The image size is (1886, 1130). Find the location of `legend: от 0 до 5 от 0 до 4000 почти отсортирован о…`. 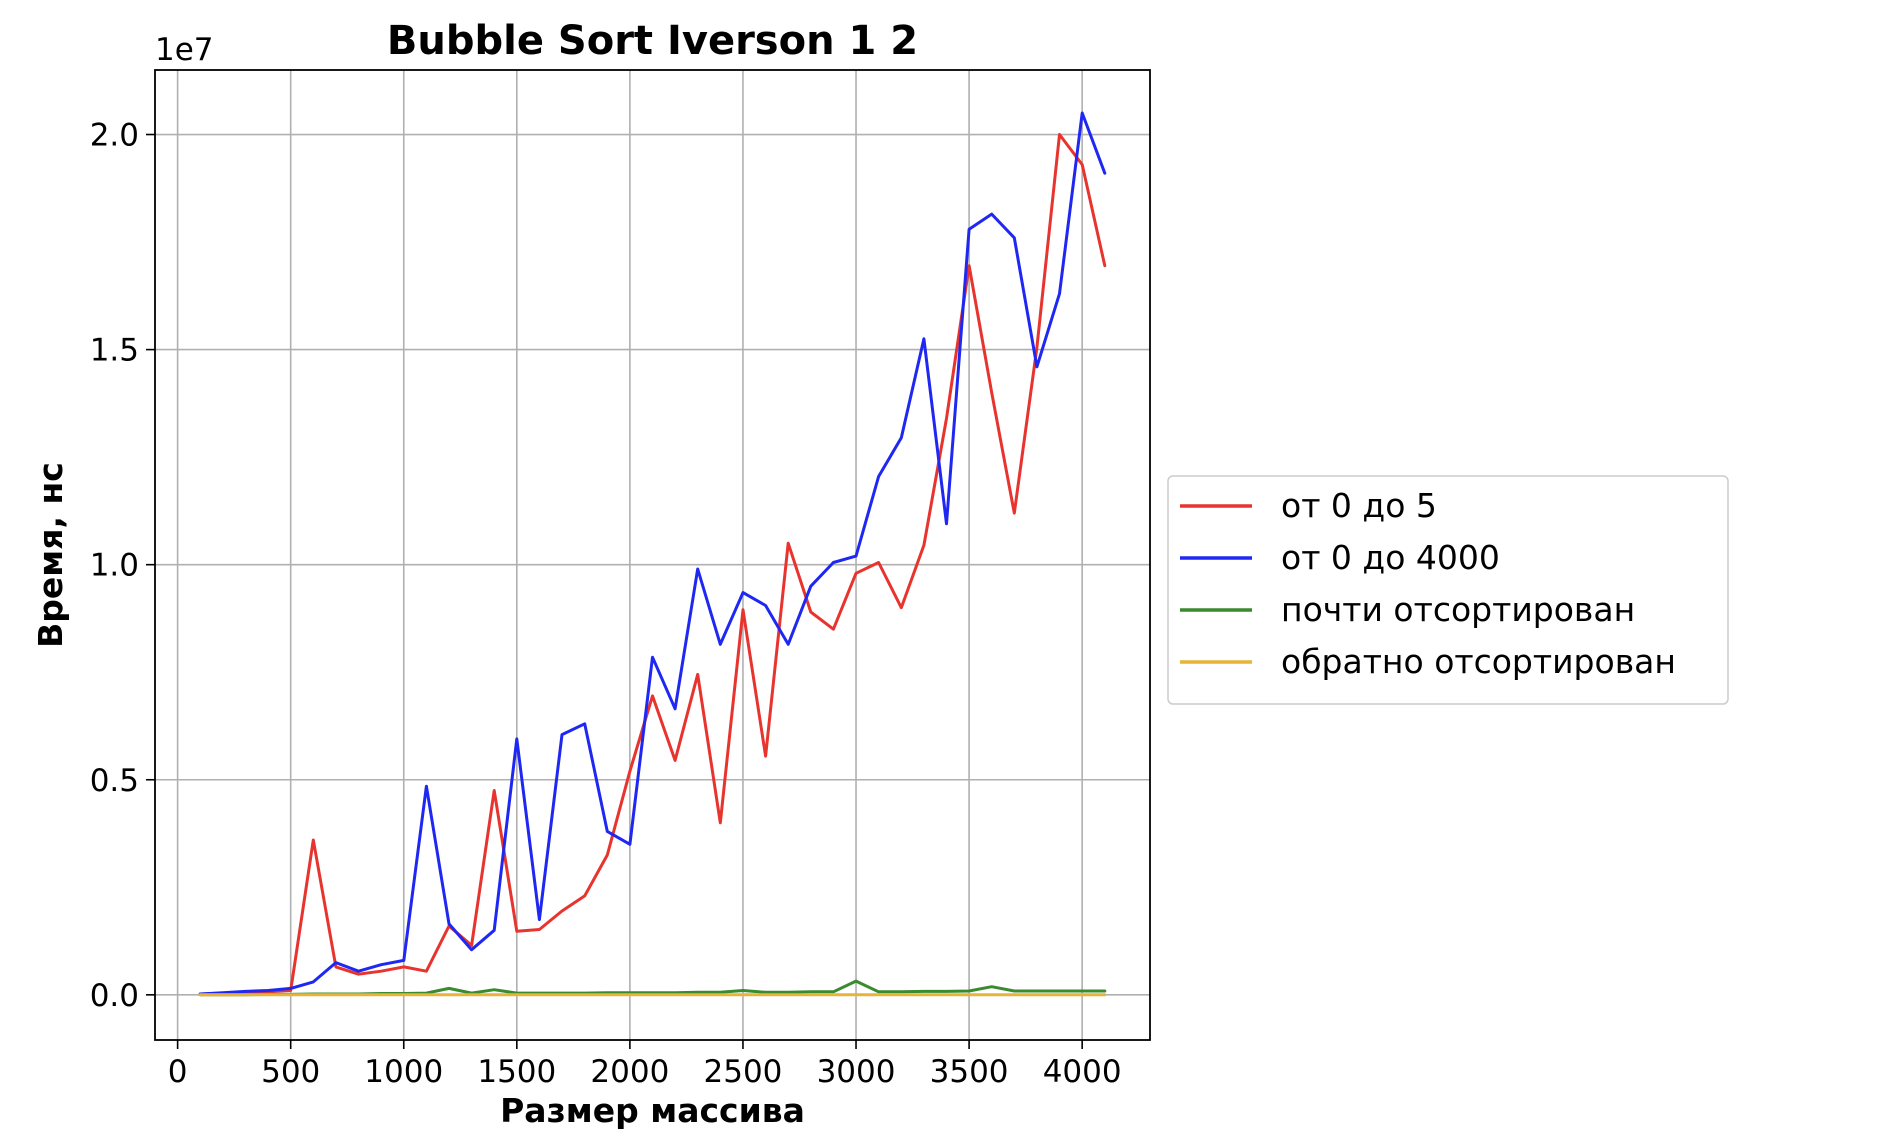

legend: от 0 до 5 от 0 до 4000 почти отсортирован о… is located at coordinates (1448, 590).